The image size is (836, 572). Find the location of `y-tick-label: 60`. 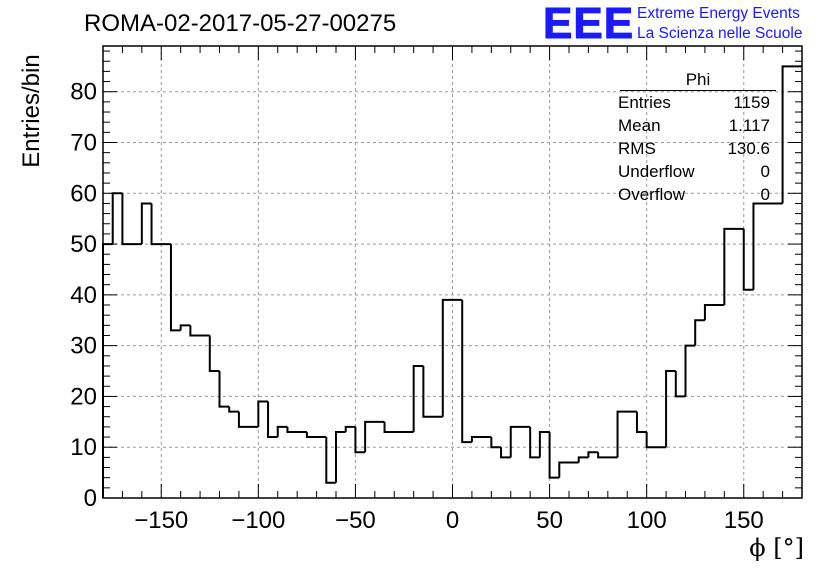

y-tick-label: 60 is located at coordinates (83, 193).